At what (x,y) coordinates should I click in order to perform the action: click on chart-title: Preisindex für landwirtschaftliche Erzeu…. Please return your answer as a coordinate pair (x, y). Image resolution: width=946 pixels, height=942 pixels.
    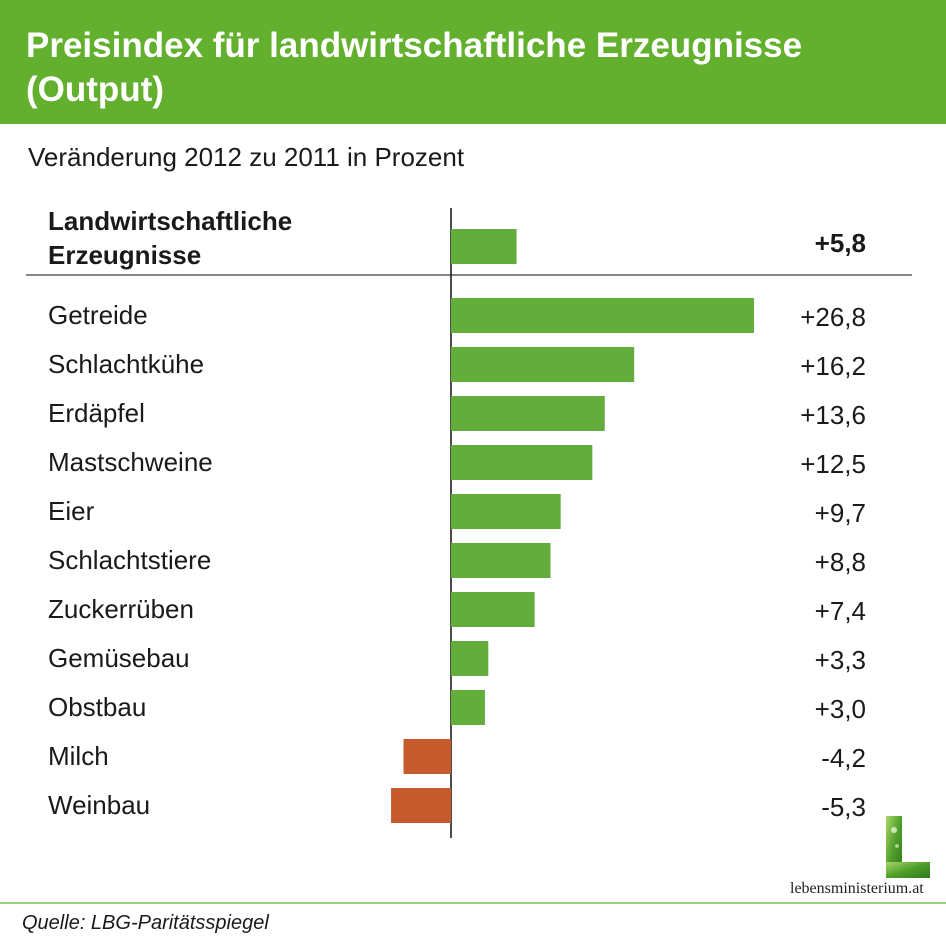
    Looking at the image, I should click on (414, 67).